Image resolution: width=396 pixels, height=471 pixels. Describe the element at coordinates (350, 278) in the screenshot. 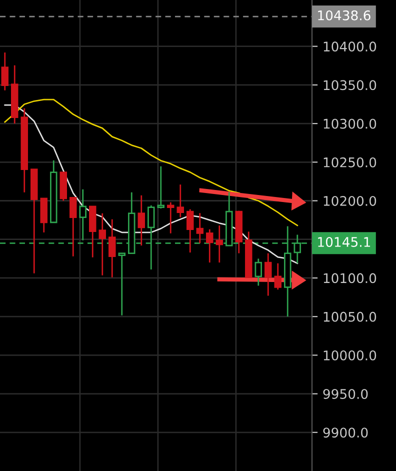

I see `y-tick-label: 10100.0` at that location.